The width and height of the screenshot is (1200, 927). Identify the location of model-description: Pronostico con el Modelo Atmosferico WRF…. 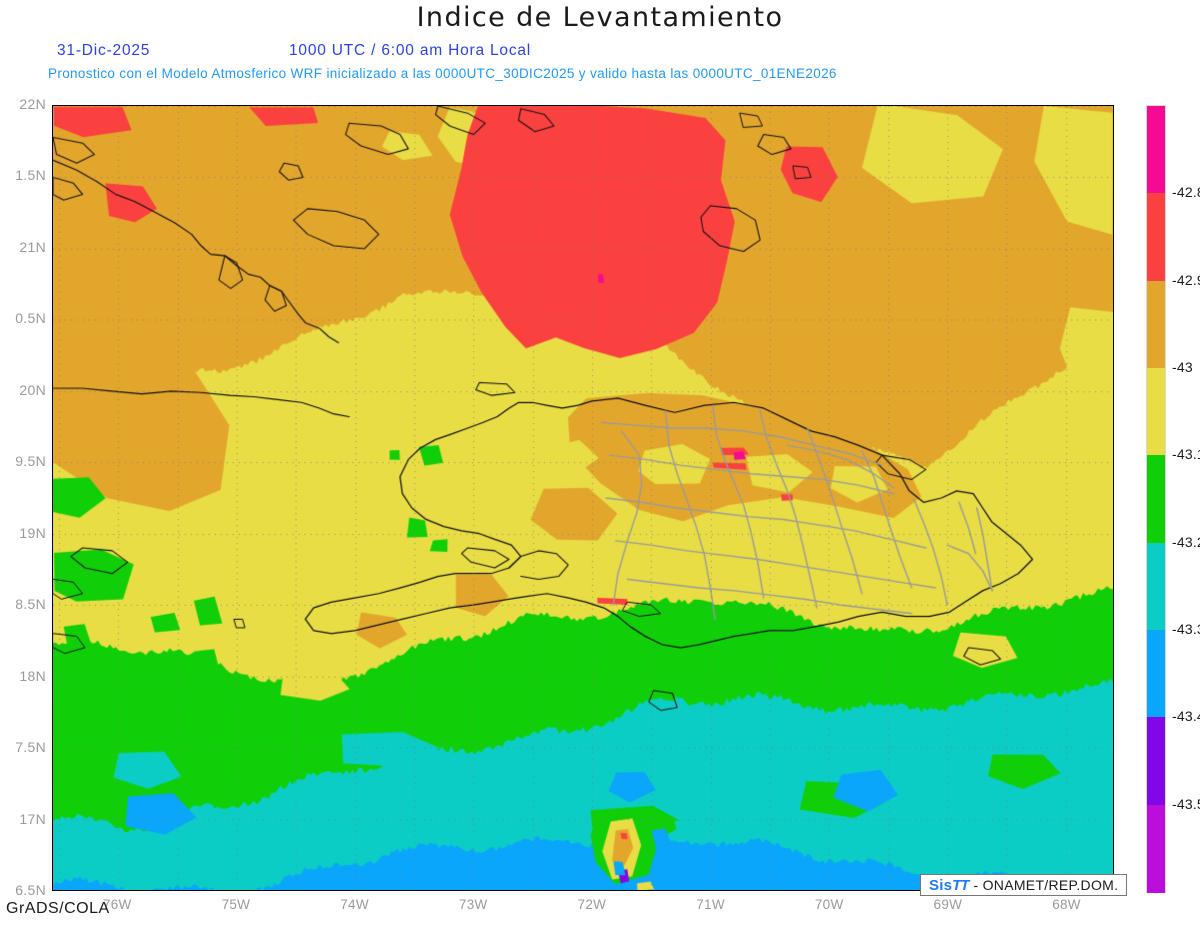
(442, 73).